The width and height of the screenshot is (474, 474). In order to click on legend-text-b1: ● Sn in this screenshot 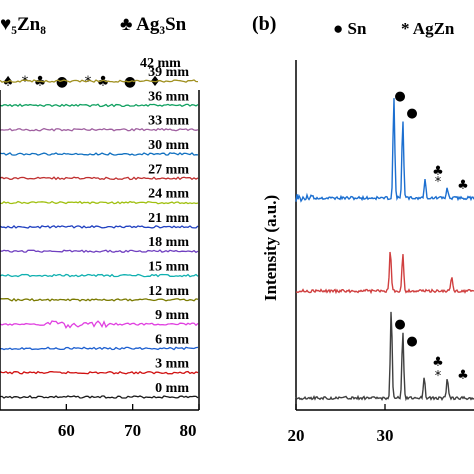, I will do `click(350, 28)`.